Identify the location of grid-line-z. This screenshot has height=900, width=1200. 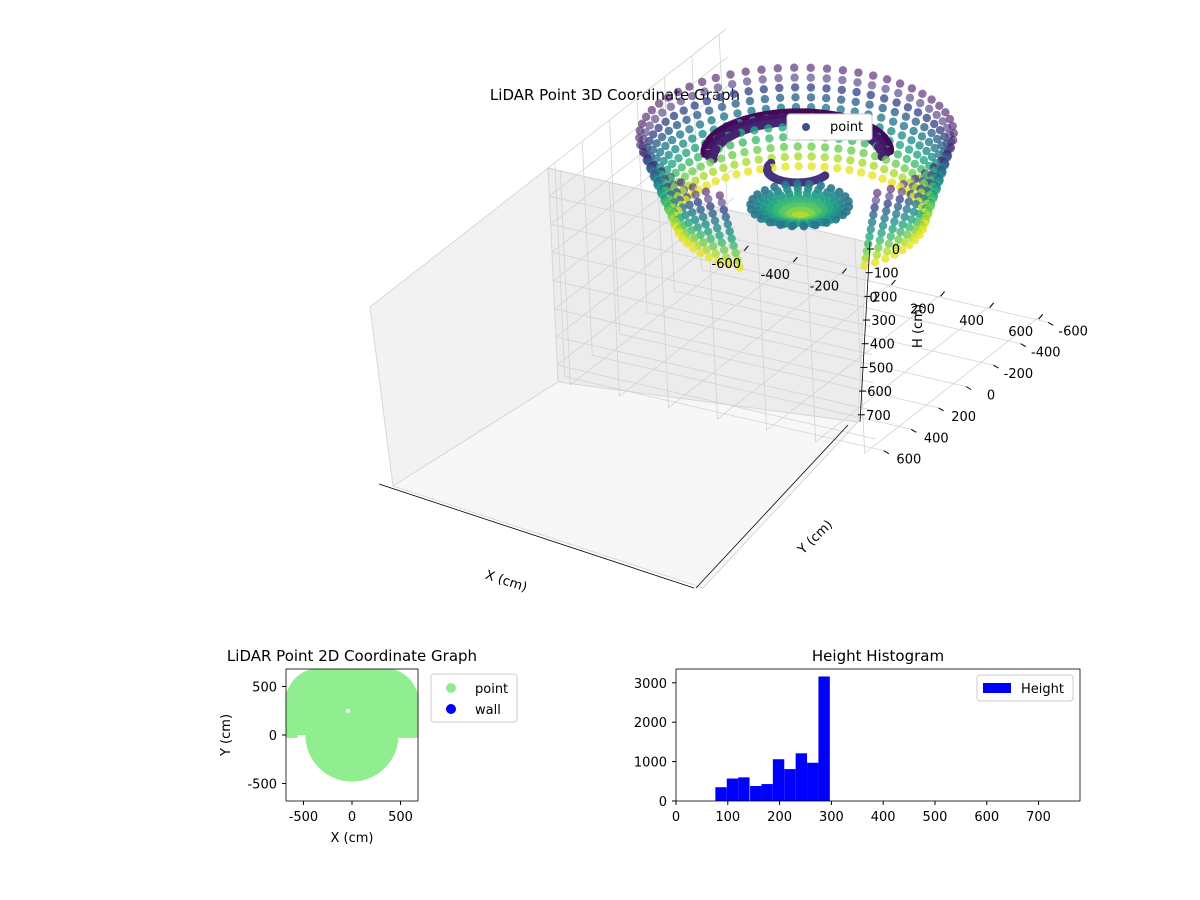
(711, 220).